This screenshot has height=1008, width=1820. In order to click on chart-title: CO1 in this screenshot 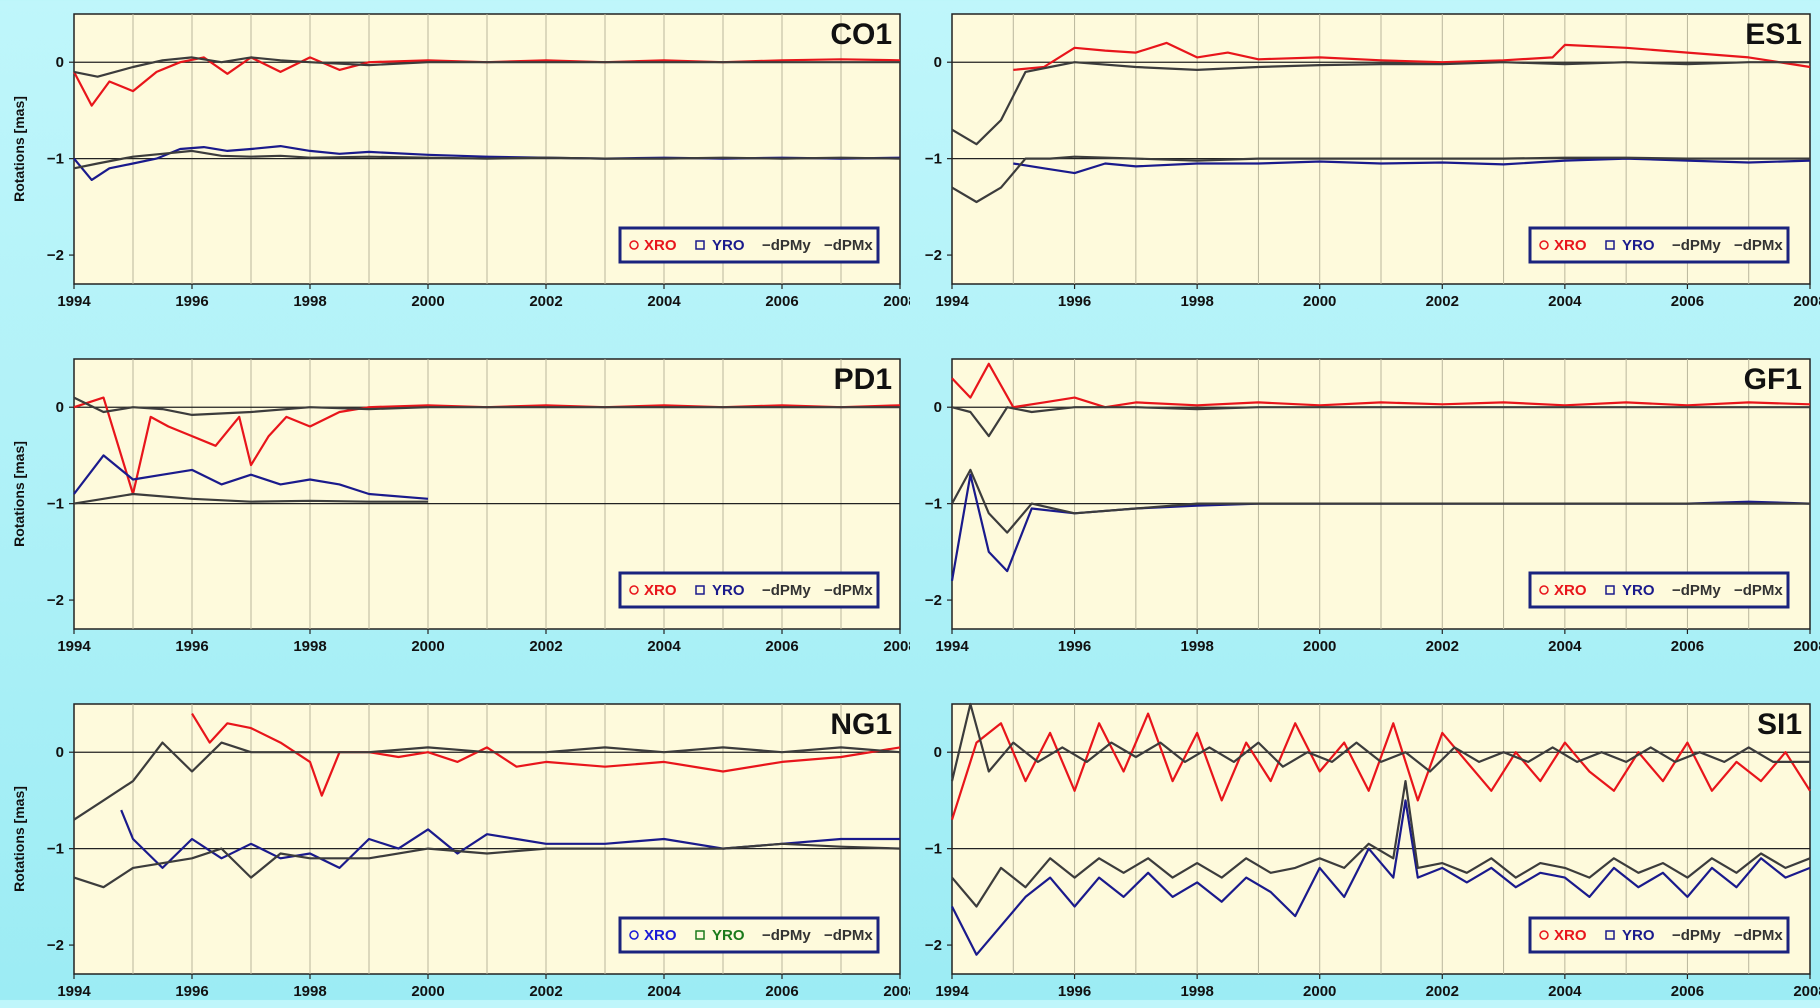, I will do `click(861, 34)`.